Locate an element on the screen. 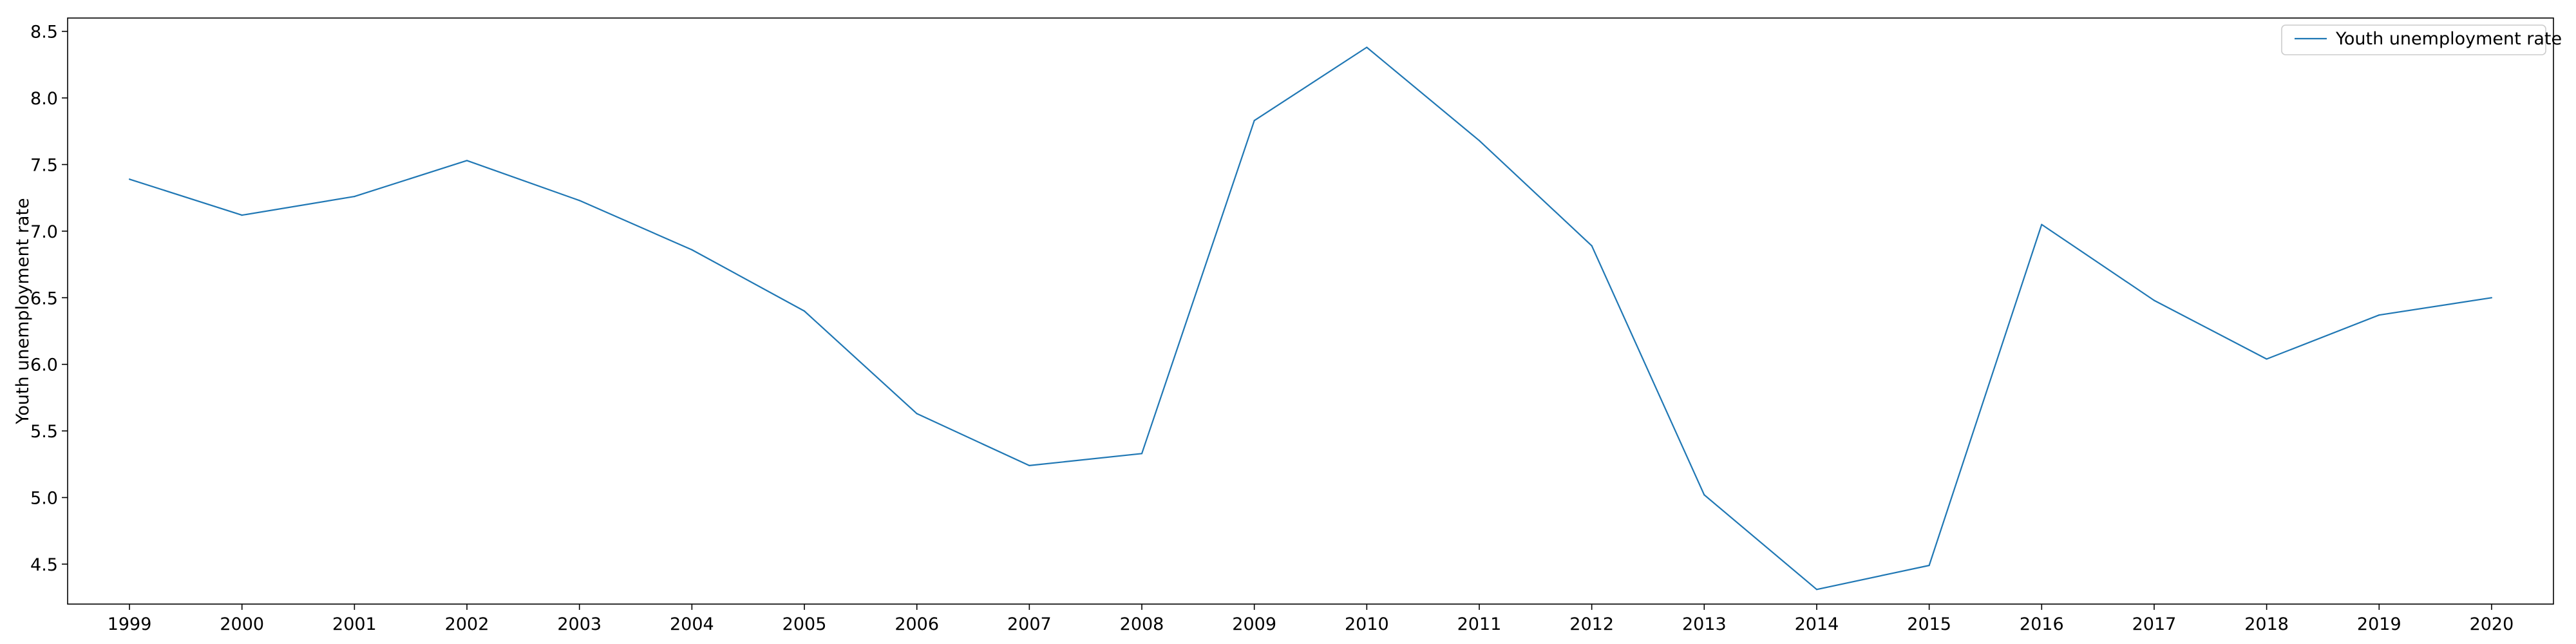 This screenshot has width=2576, height=644. x-tick-label: 2003 is located at coordinates (579, 624).